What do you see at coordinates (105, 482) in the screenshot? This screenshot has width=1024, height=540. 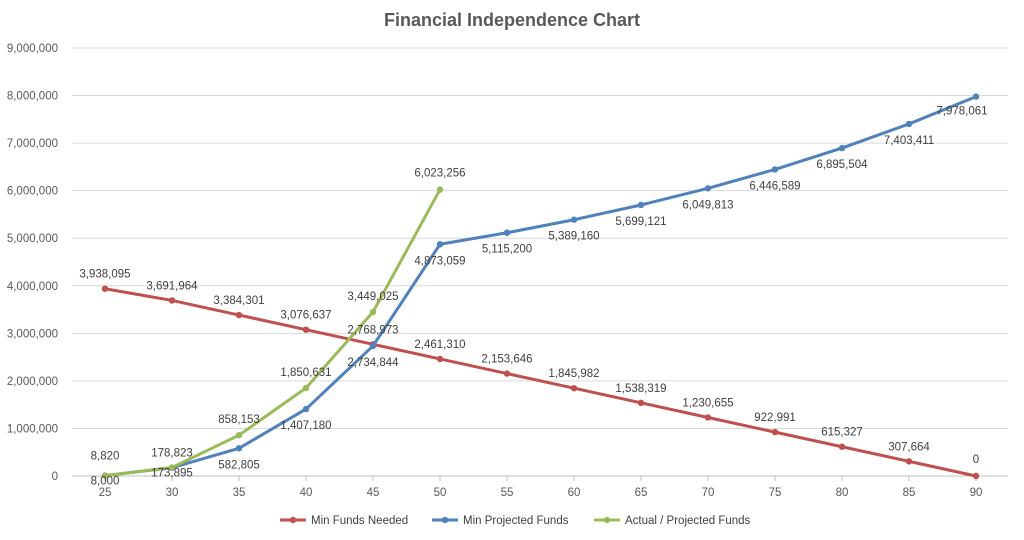 I see `data-label: 8,000` at bounding box center [105, 482].